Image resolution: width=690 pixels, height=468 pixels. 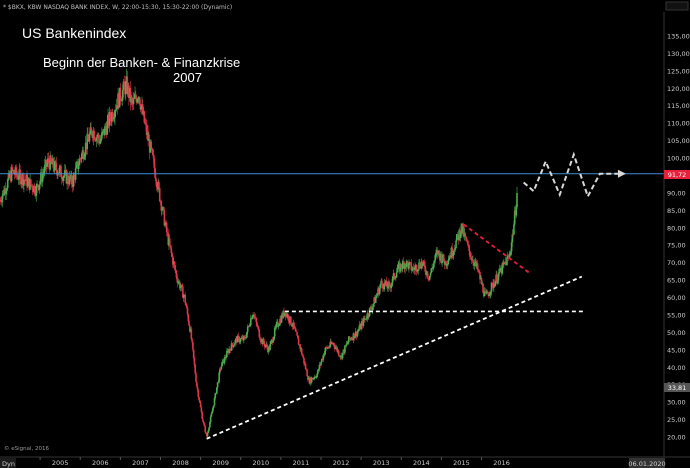 What do you see at coordinates (676, 193) in the screenshot?
I see `y-tick-label: 90,00` at bounding box center [676, 193].